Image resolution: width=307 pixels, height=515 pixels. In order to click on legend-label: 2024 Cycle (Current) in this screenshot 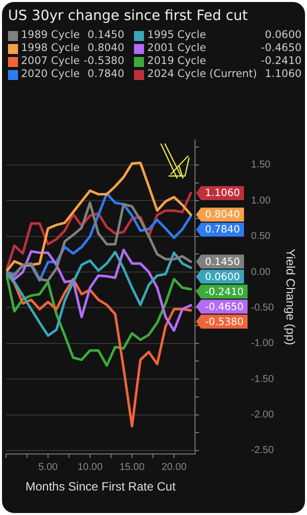, I will do `click(202, 74)`.